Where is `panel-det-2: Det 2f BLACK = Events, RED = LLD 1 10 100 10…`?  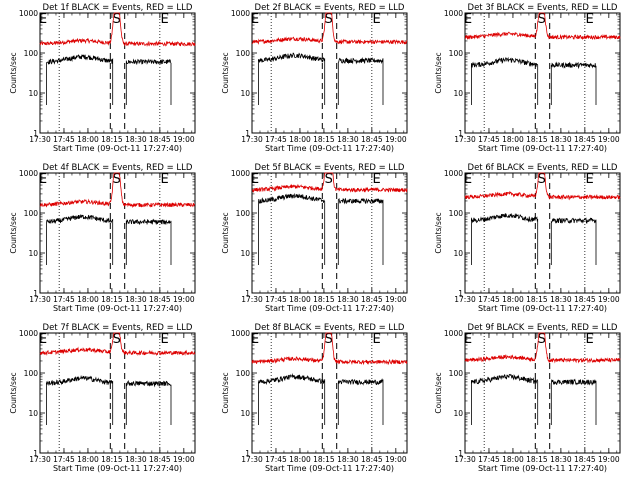 panel-det-2: Det 2f BLACK = Events, RED = LLD 1 10 100 10… is located at coordinates (314, 78).